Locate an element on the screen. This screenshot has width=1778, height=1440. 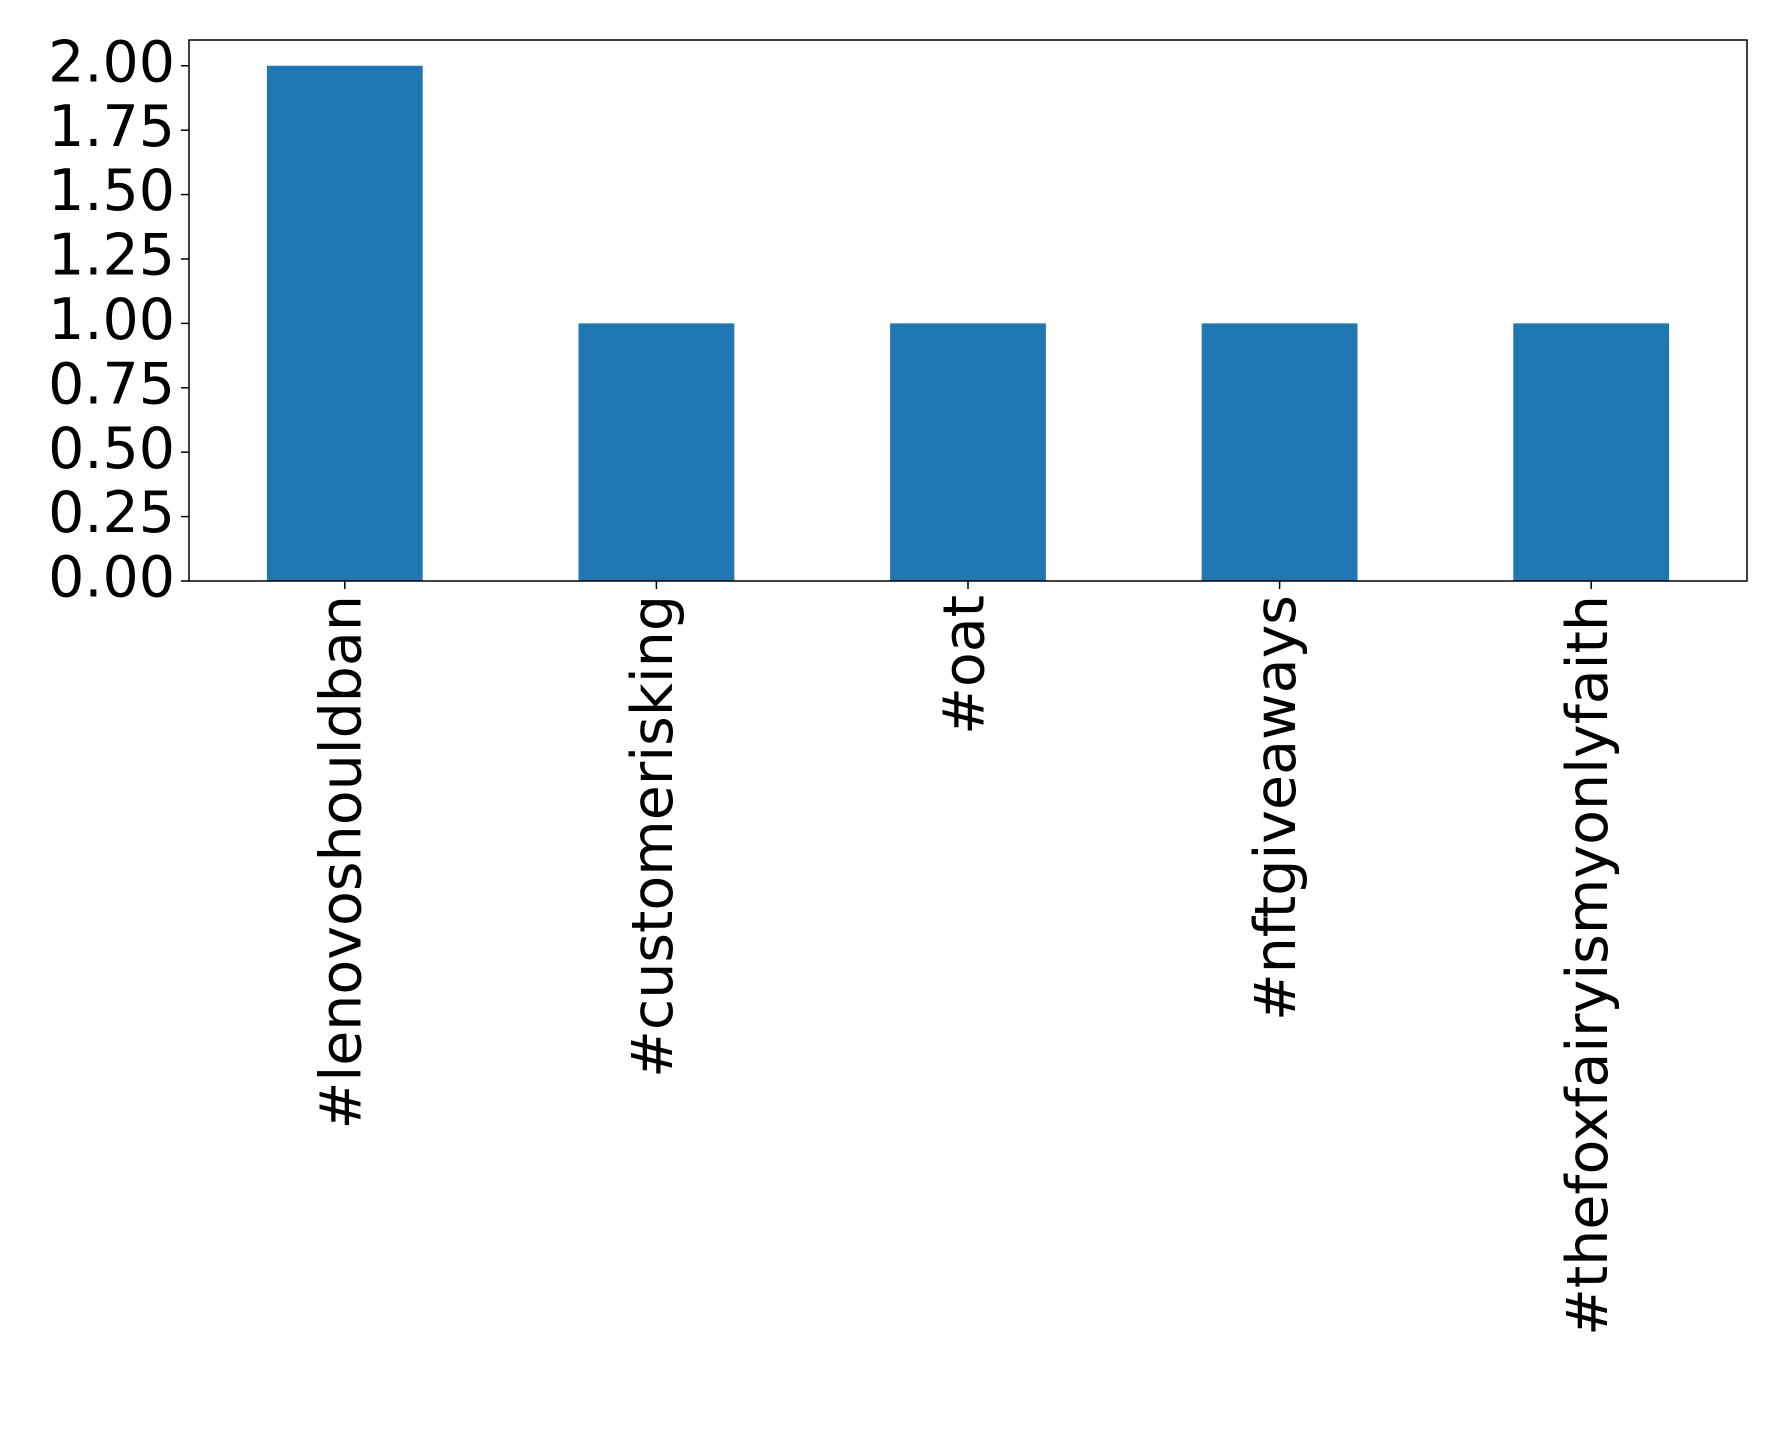
y-tick-label: 2.00 is located at coordinates (111, 62).